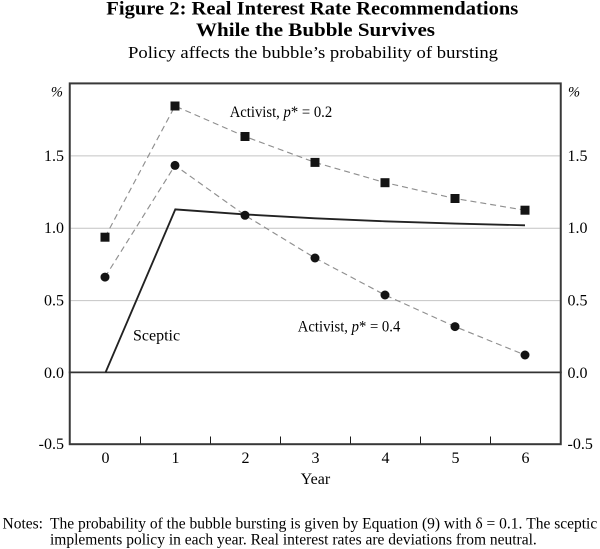 This screenshot has height=549, width=600. What do you see at coordinates (23, 524) in the screenshot?
I see `svg-text: Notes:` at bounding box center [23, 524].